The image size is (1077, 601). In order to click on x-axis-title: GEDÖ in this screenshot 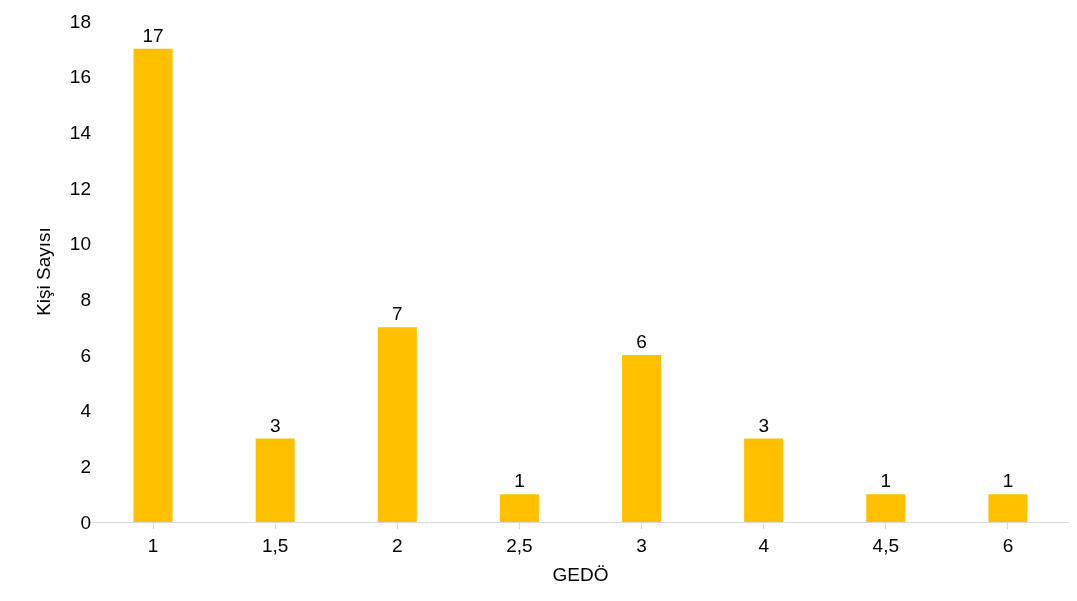, I will do `click(580, 574)`.